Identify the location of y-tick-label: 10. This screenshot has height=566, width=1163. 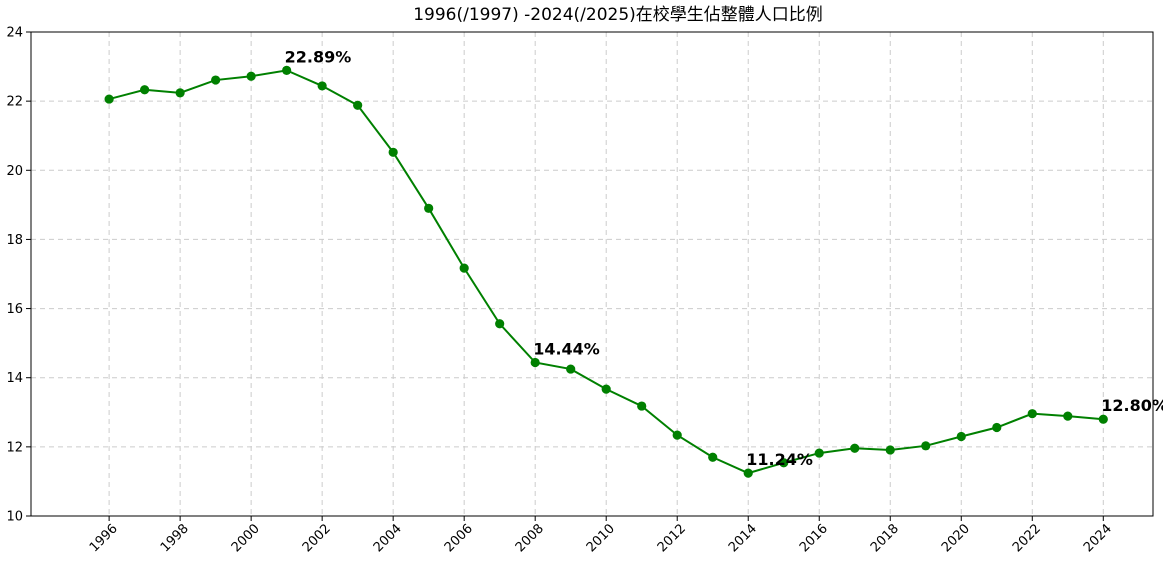
(14, 517).